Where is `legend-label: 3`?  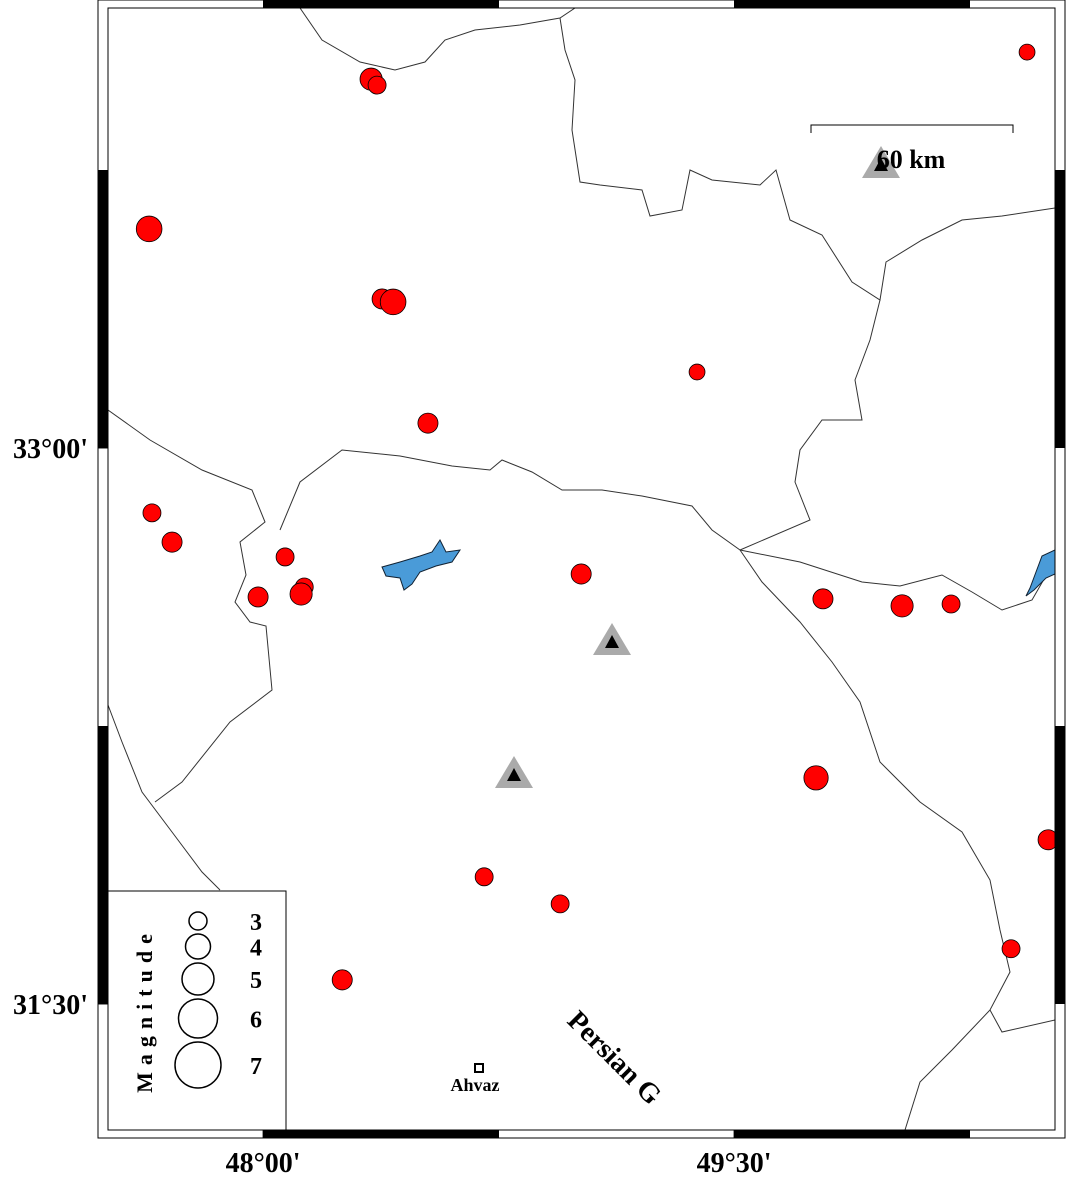 legend-label: 3 is located at coordinates (256, 923).